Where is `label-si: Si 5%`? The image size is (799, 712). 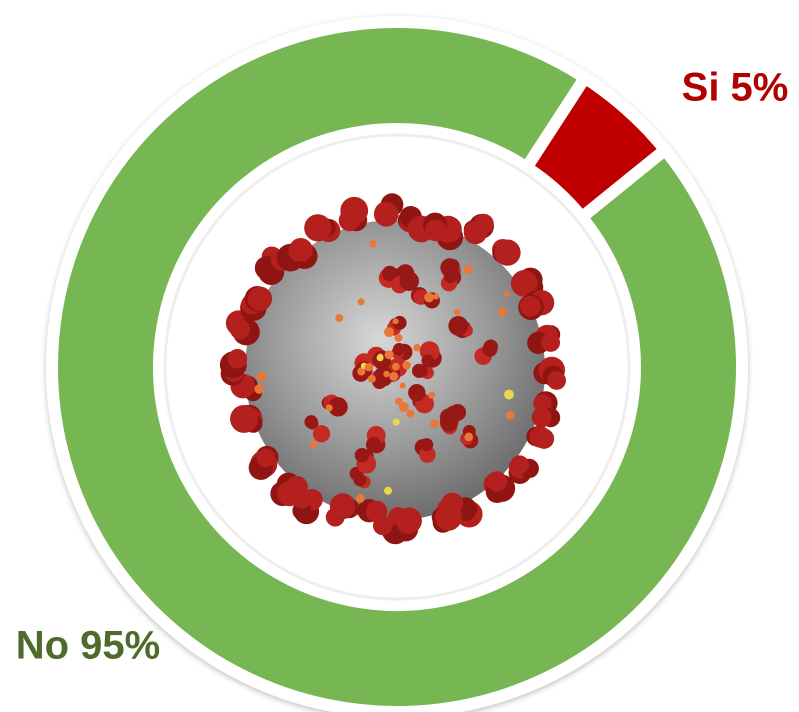
label-si: Si 5% is located at coordinates (735, 88).